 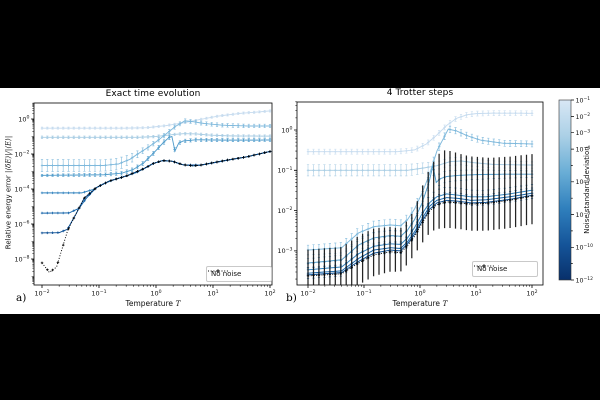 What do you see at coordinates (153, 94) in the screenshot?
I see `panel-a-title: Exact time evolution` at bounding box center [153, 94].